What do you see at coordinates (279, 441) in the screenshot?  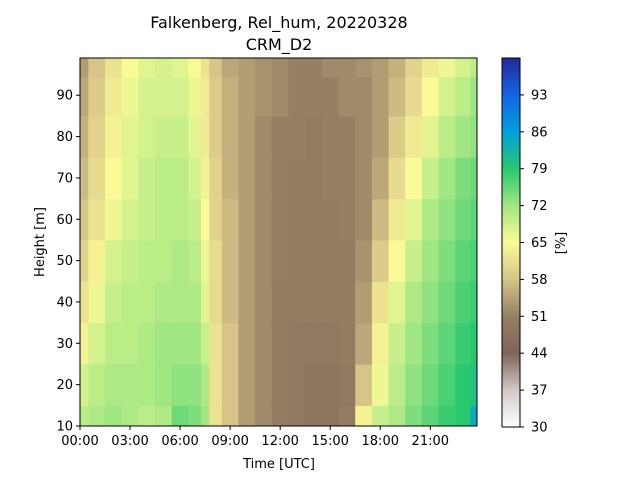 I see `x-tick-label: 12:00` at bounding box center [279, 441].